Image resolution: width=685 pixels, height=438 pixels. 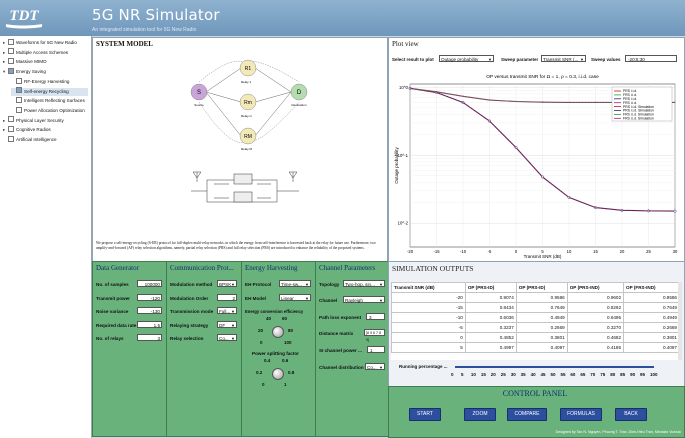 What do you see at coordinates (192, 311) in the screenshot?
I see `protocol-field-label: Transmission mode` at bounding box center [192, 311].